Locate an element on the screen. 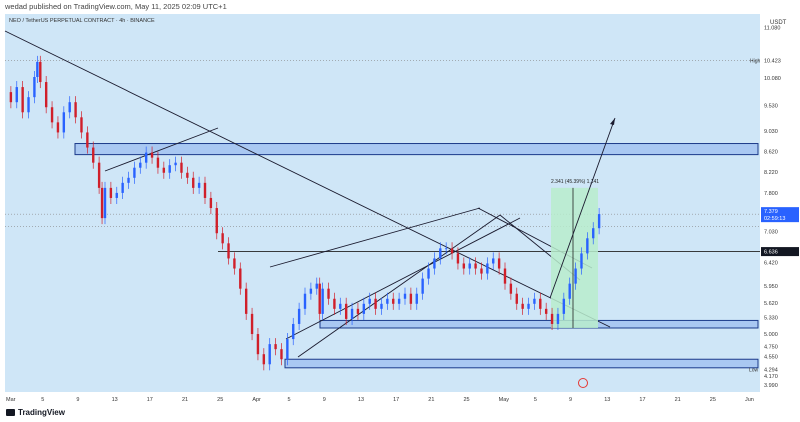 The width and height of the screenshot is (800, 422). level-tag: 6.636 is located at coordinates (771, 253).